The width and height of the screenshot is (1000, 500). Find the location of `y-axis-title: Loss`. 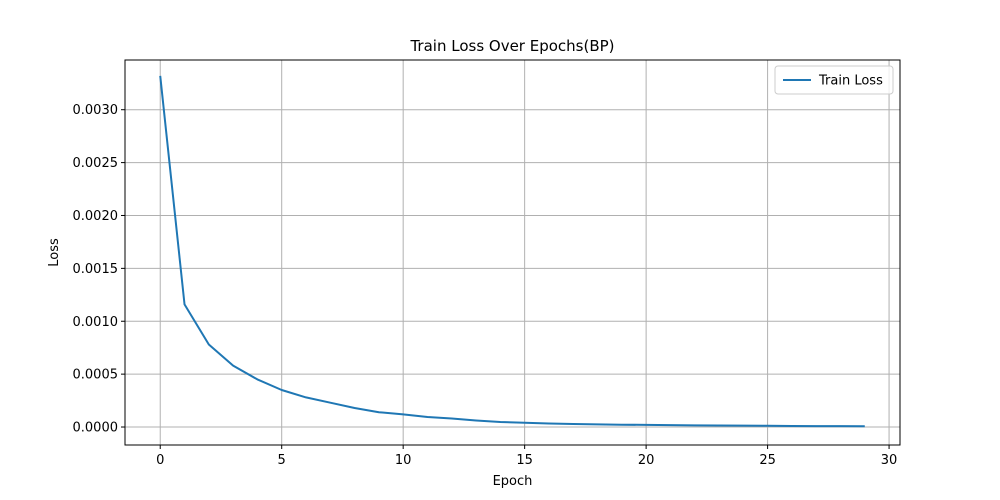

y-axis-title: Loss is located at coordinates (54, 252).